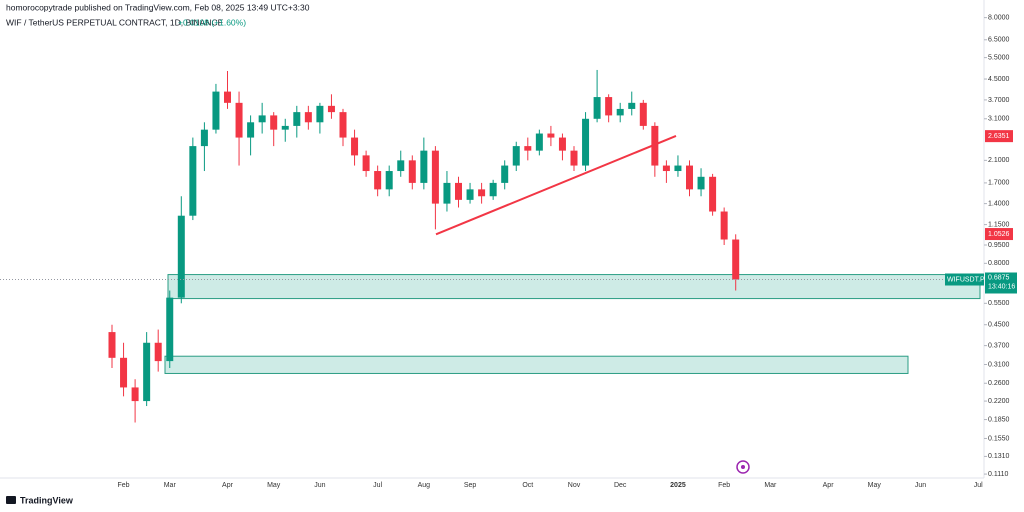 The image size is (1024, 512). What do you see at coordinates (999, 438) in the screenshot?
I see `y-tick-label: 0.1550` at bounding box center [999, 438].